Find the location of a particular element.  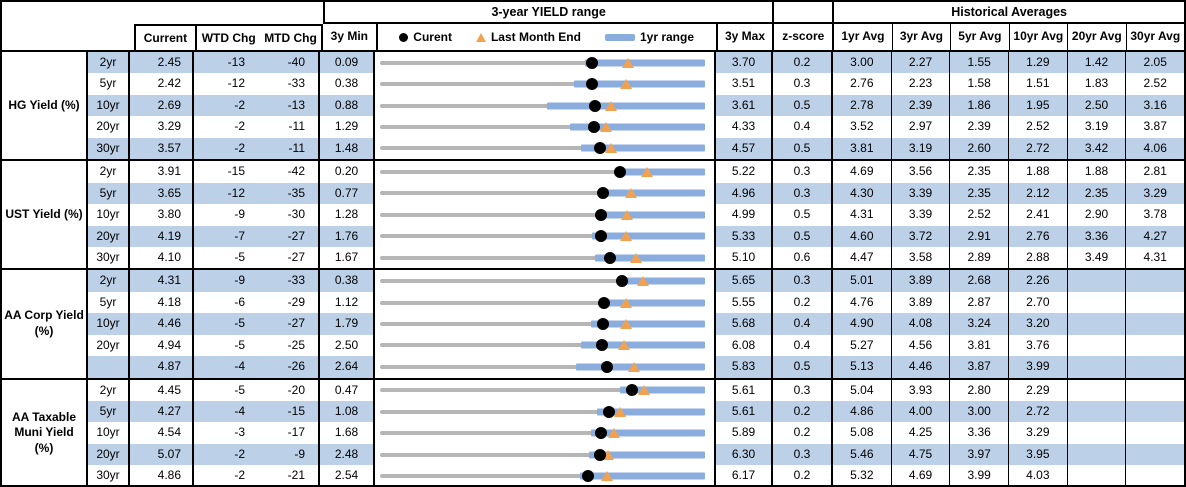

avg-value-3: 2.80 is located at coordinates (980, 390).